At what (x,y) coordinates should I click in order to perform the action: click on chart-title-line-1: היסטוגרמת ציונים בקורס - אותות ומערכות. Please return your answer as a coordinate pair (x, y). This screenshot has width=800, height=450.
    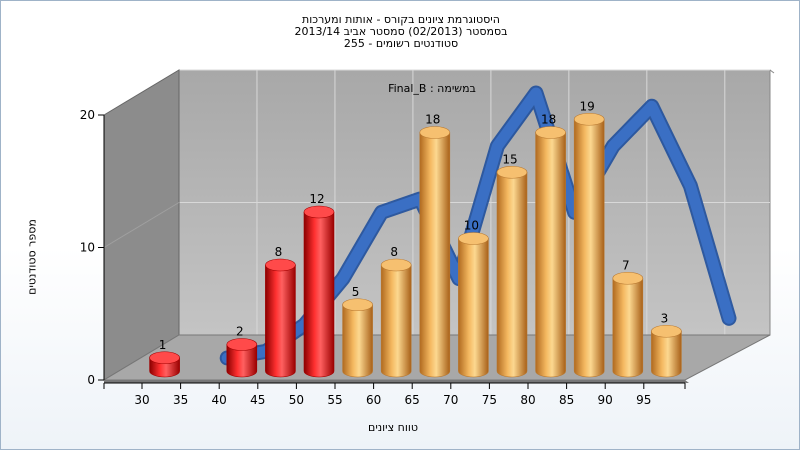
    Looking at the image, I should click on (401, 19).